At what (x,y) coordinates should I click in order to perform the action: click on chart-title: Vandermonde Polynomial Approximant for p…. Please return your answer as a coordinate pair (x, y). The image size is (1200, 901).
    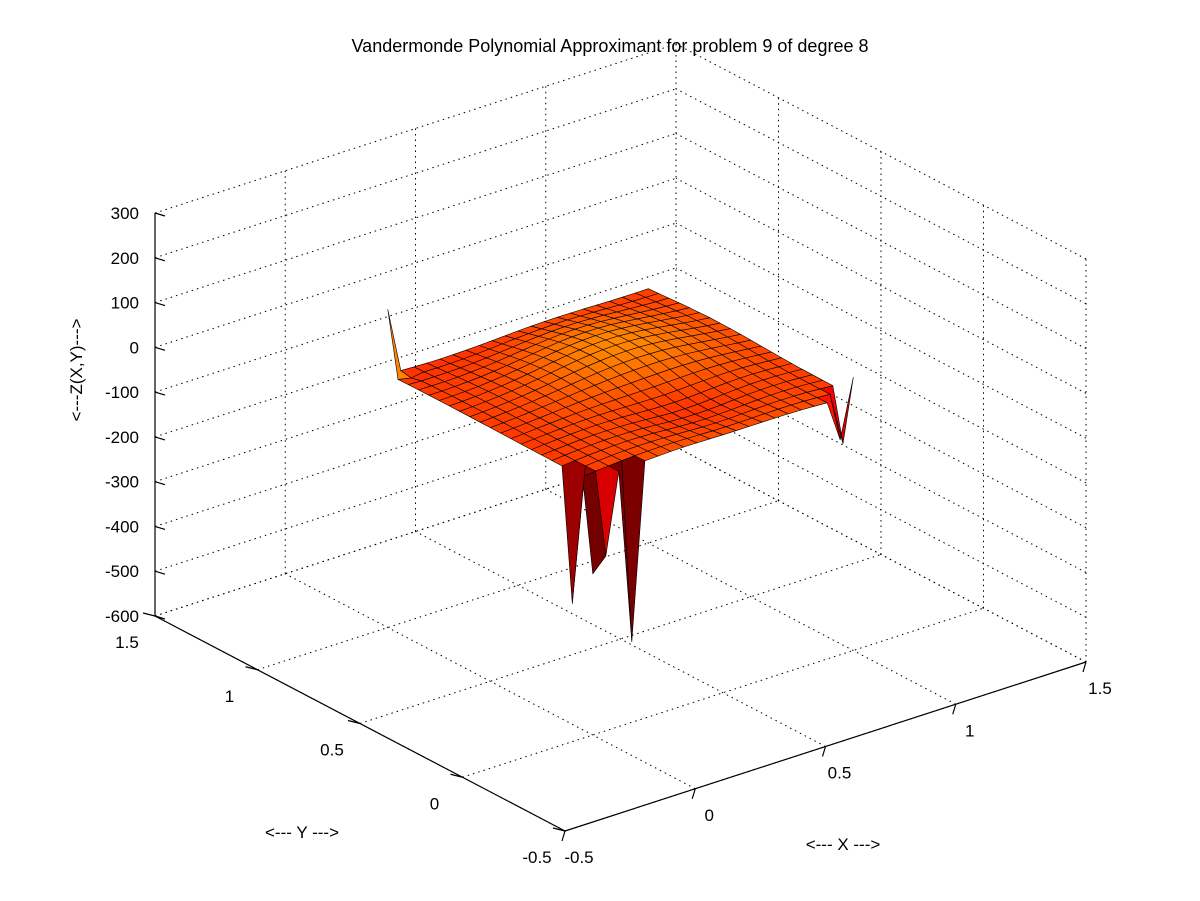
    Looking at the image, I should click on (610, 46).